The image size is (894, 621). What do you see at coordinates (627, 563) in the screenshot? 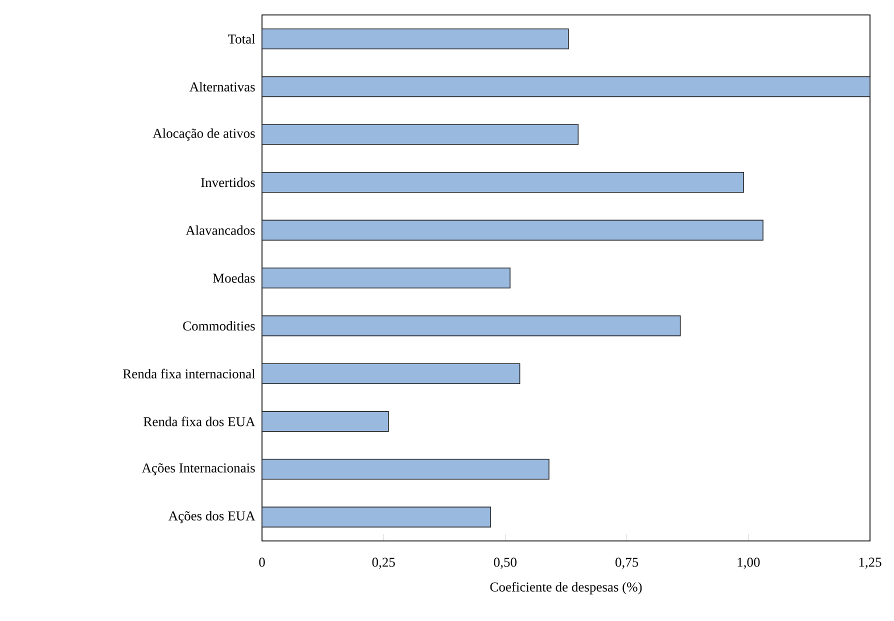
I see `x-tick-label: 0,75` at bounding box center [627, 563].